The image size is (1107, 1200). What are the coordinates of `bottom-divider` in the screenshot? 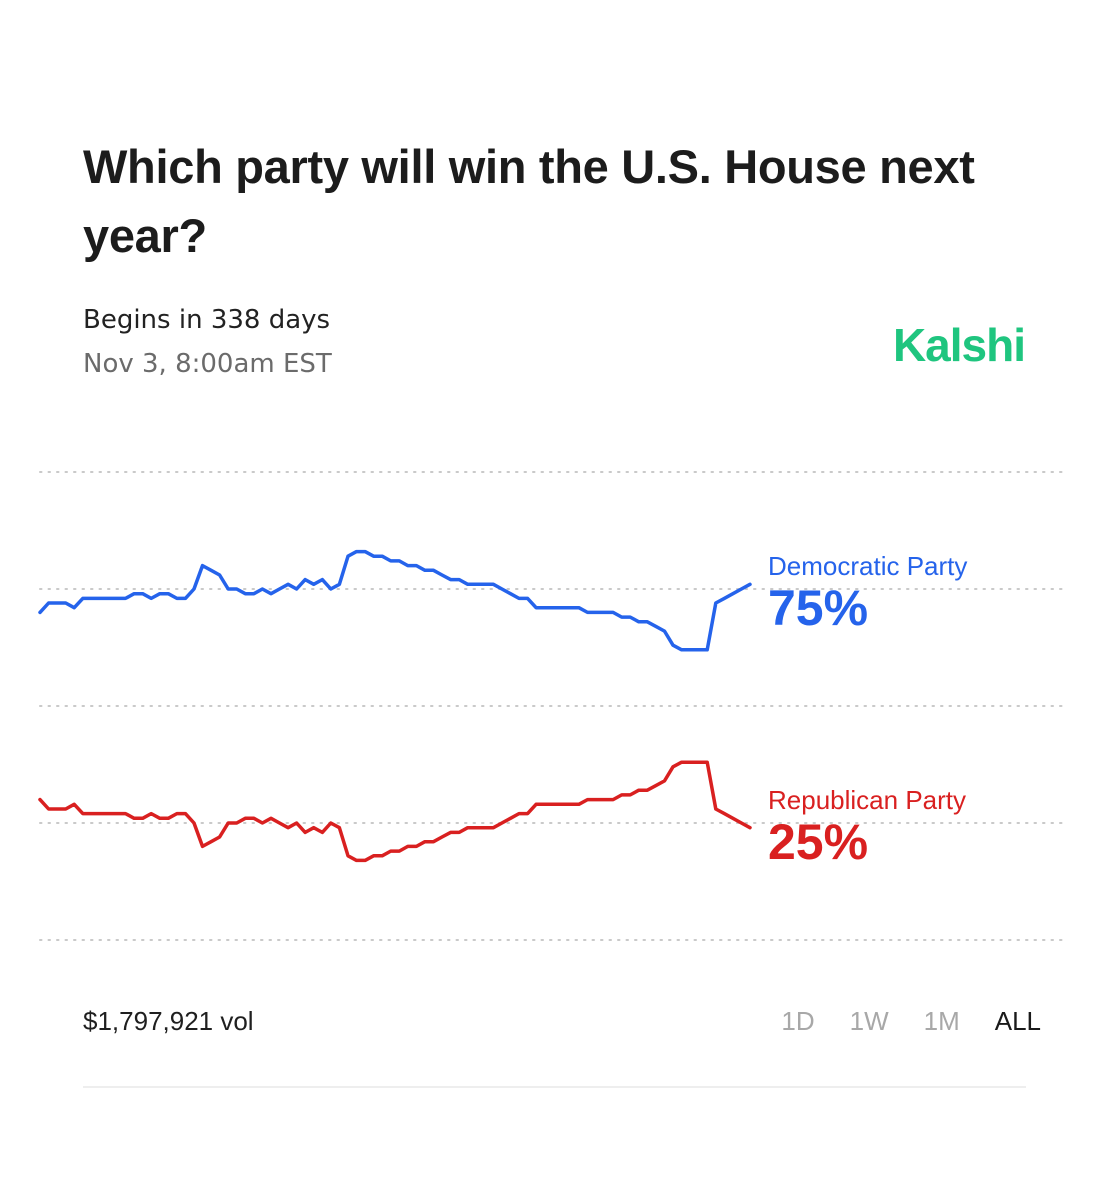 It's located at (554, 1087).